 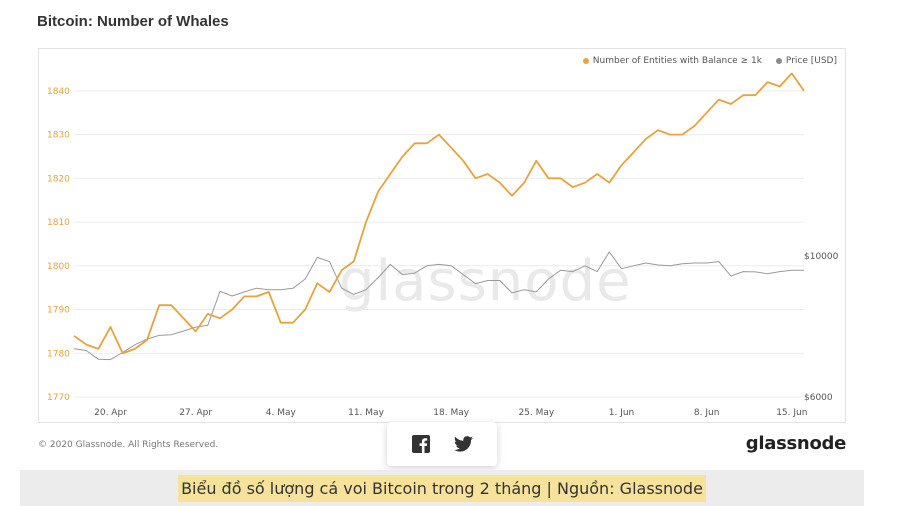 What do you see at coordinates (442, 444) in the screenshot?
I see `share-popup` at bounding box center [442, 444].